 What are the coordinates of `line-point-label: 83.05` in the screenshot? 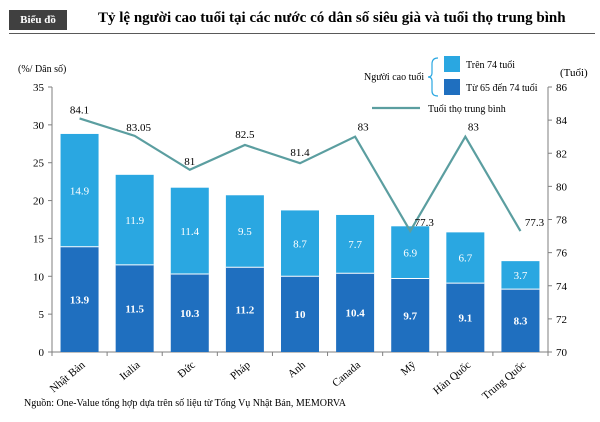 It's located at (138, 128).